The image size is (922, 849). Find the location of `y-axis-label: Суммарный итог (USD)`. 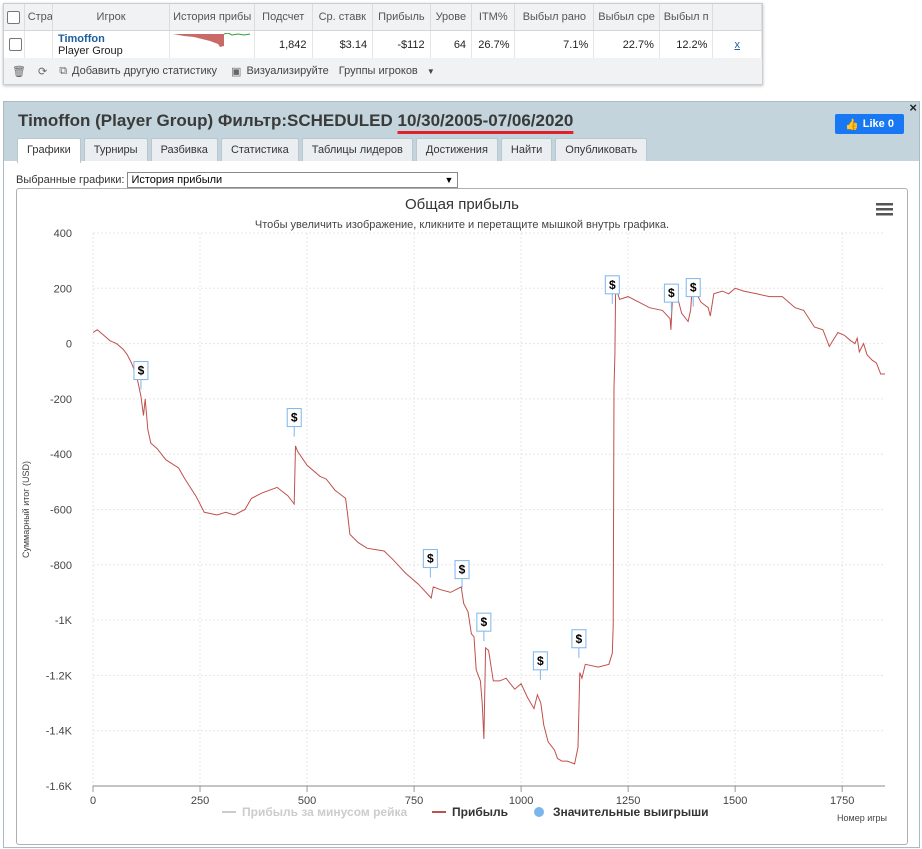

y-axis-label: Суммарный итог (USD) is located at coordinates (26, 509).